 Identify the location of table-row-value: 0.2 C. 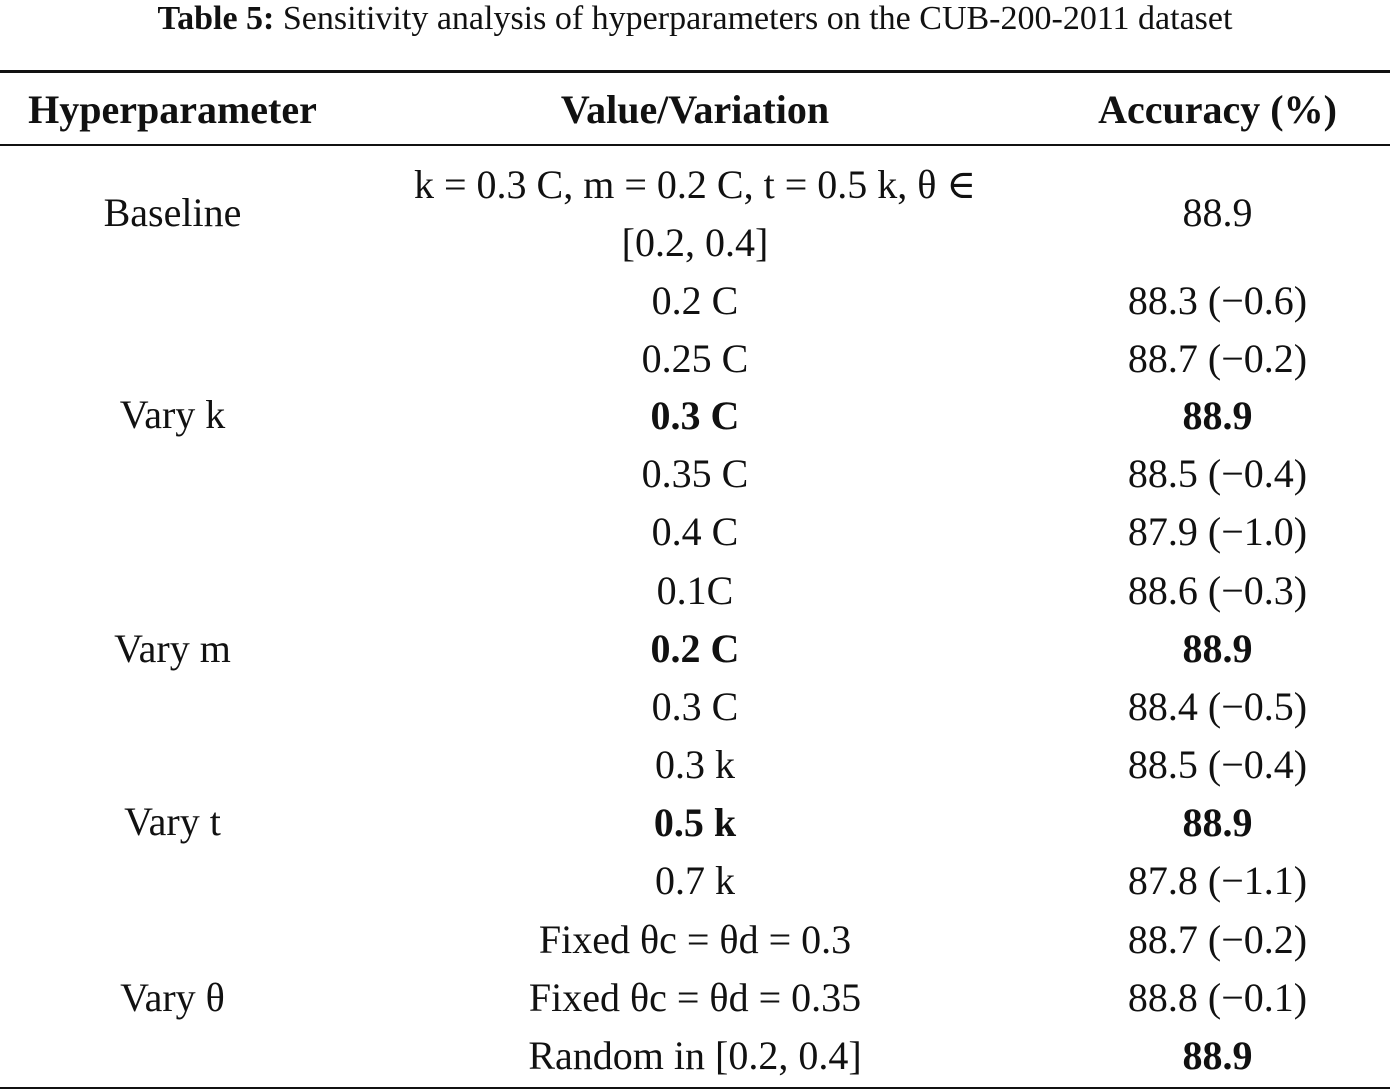
(695, 300).